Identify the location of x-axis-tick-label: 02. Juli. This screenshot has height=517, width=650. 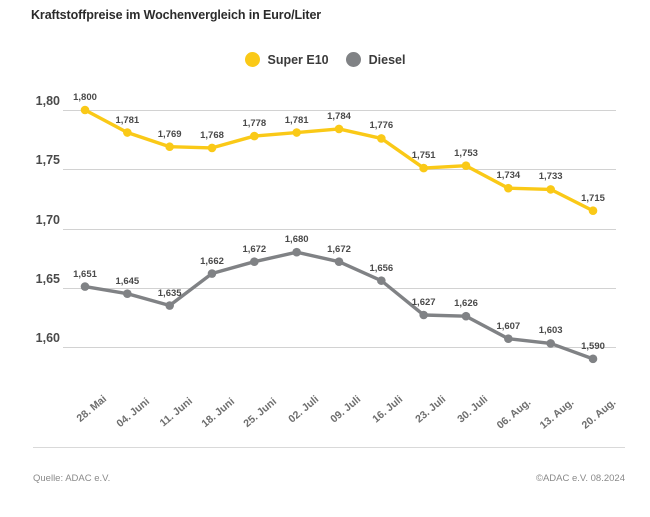
(303, 409).